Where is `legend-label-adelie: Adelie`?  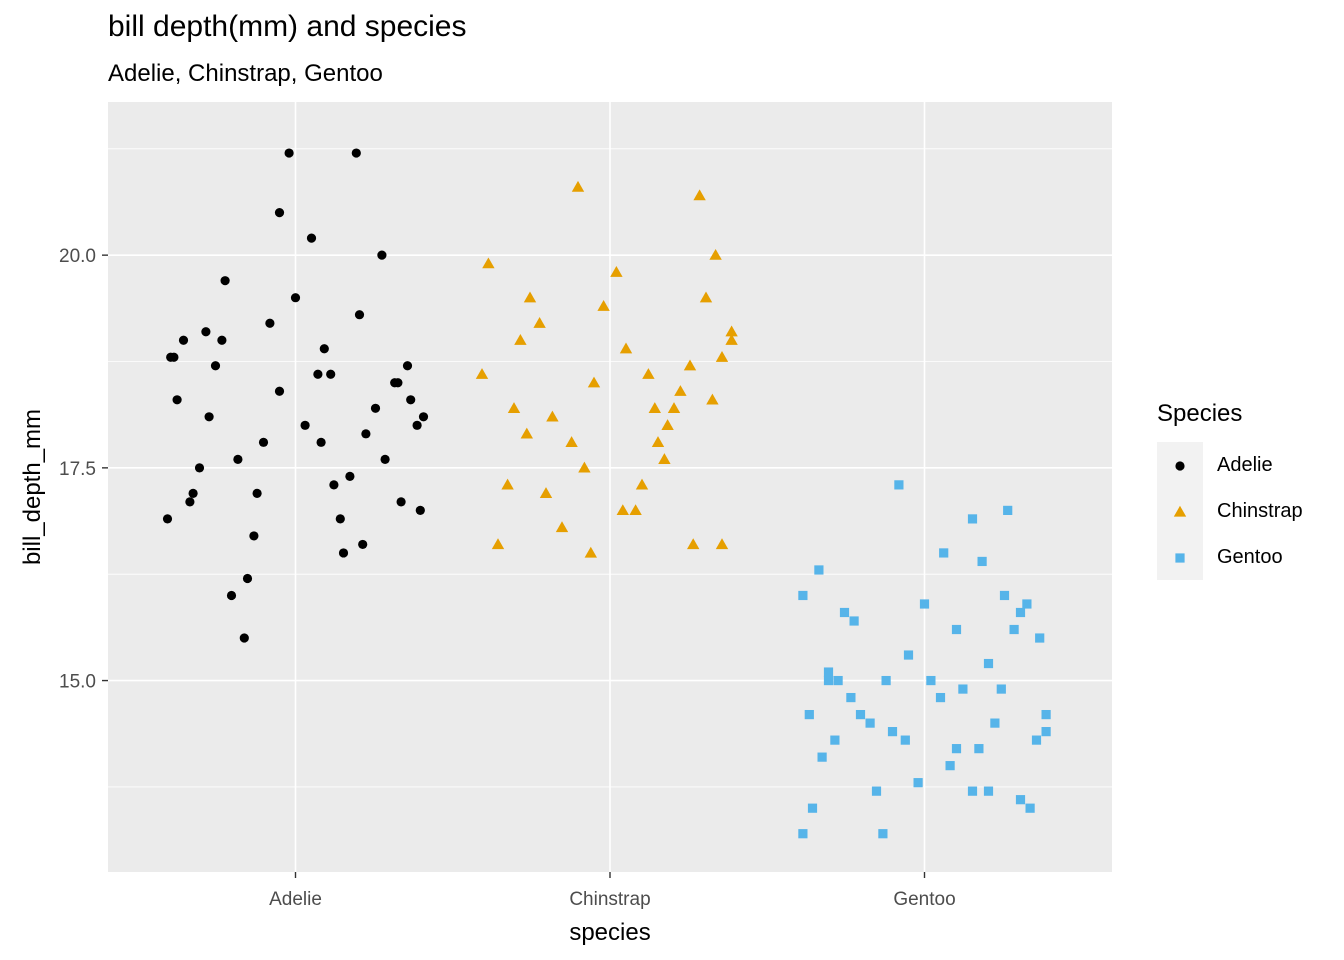 legend-label-adelie: Adelie is located at coordinates (1245, 465).